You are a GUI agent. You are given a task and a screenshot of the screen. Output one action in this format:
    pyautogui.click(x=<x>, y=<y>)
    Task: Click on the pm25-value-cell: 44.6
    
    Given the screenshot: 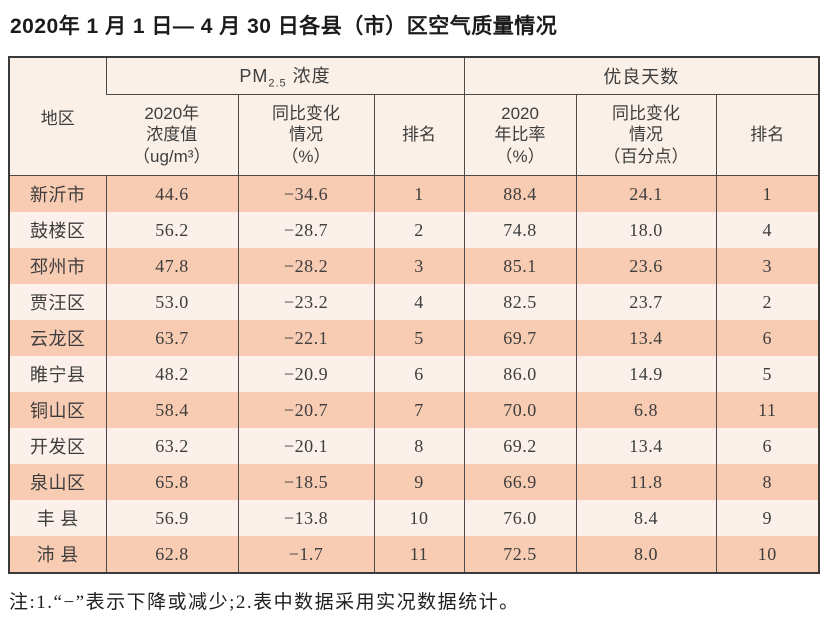 What is the action you would take?
    pyautogui.click(x=171, y=193)
    